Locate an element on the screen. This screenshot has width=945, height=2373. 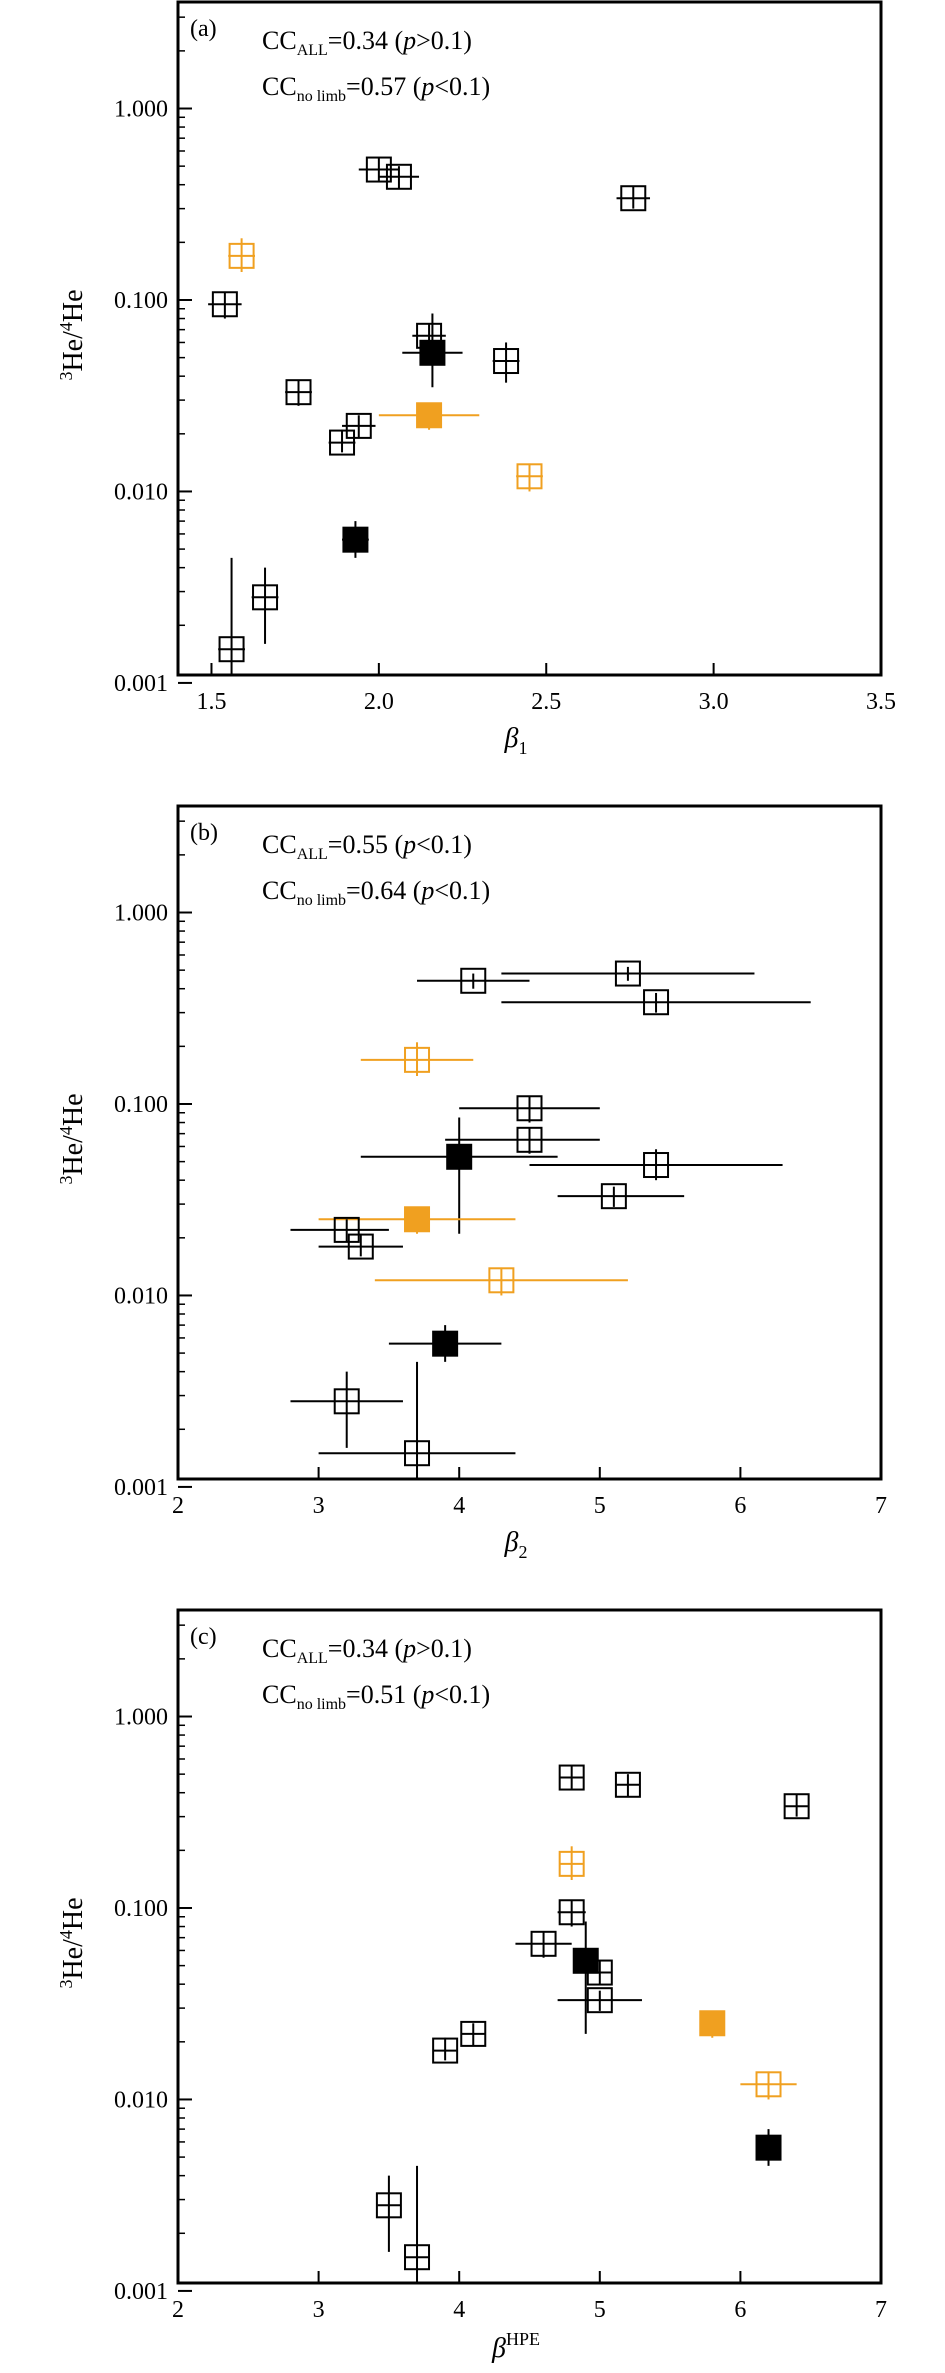
panel-a-y-axis-label: 3He/4He is located at coordinates (72, 334).